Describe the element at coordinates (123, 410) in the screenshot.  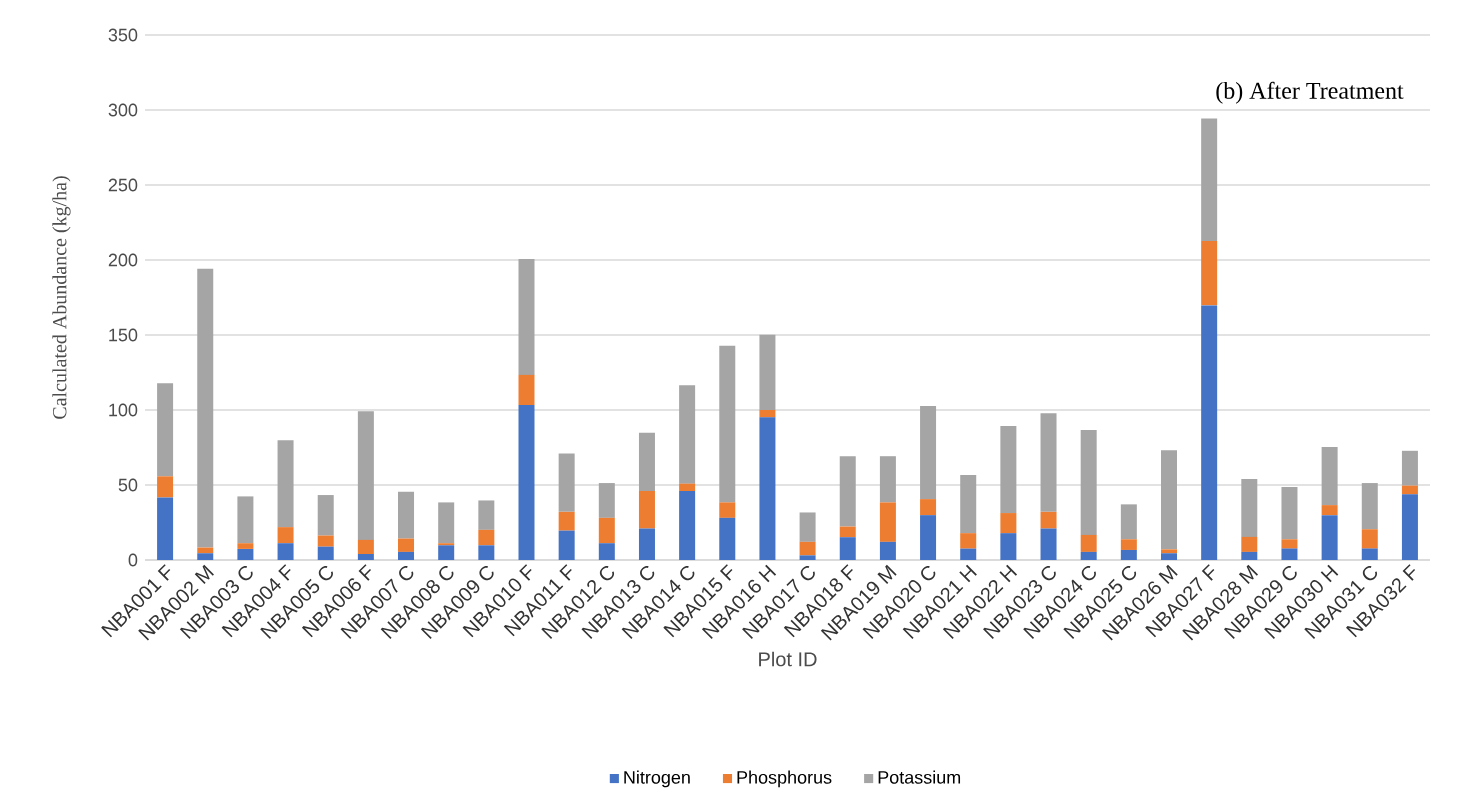
I see `y-tick-label: 100` at that location.